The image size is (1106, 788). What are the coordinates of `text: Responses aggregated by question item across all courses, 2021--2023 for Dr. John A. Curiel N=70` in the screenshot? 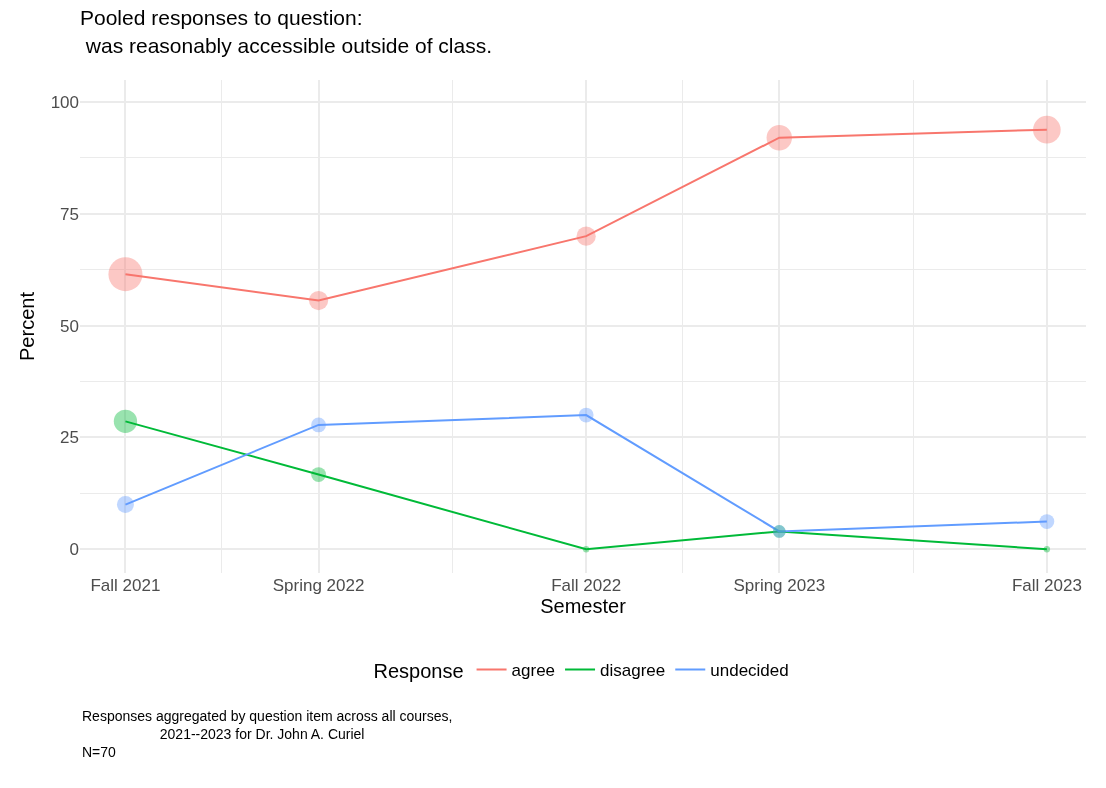 It's located at (267, 734).